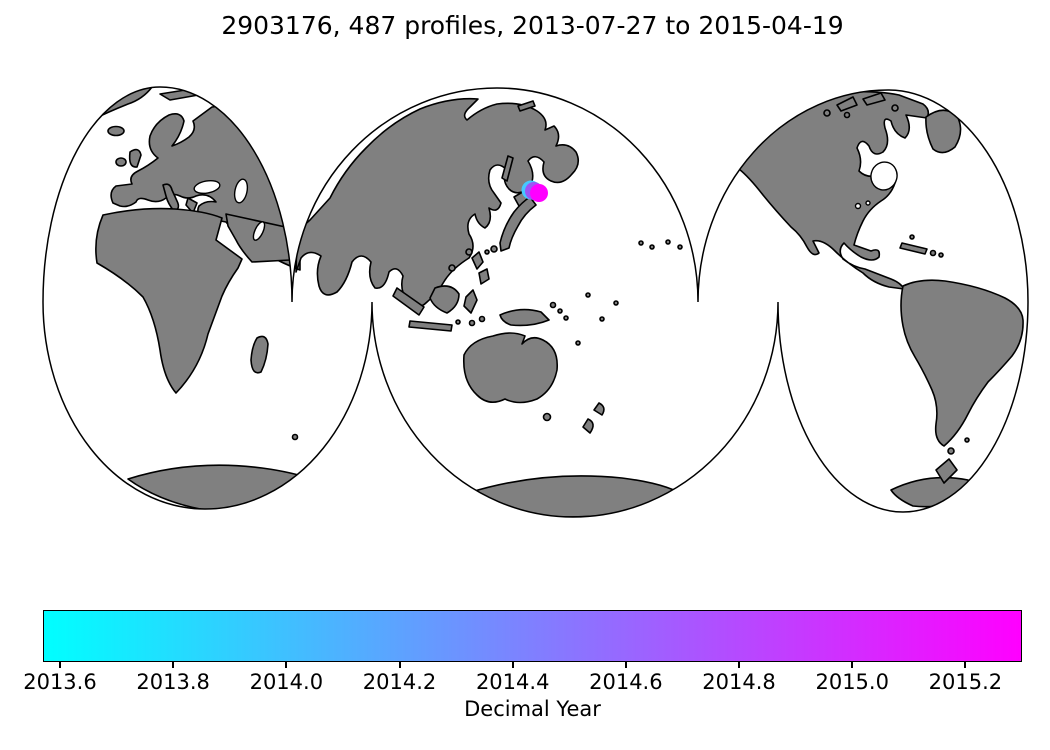 The height and width of the screenshot is (750, 1050). I want to click on kyushu, so click(494, 249).